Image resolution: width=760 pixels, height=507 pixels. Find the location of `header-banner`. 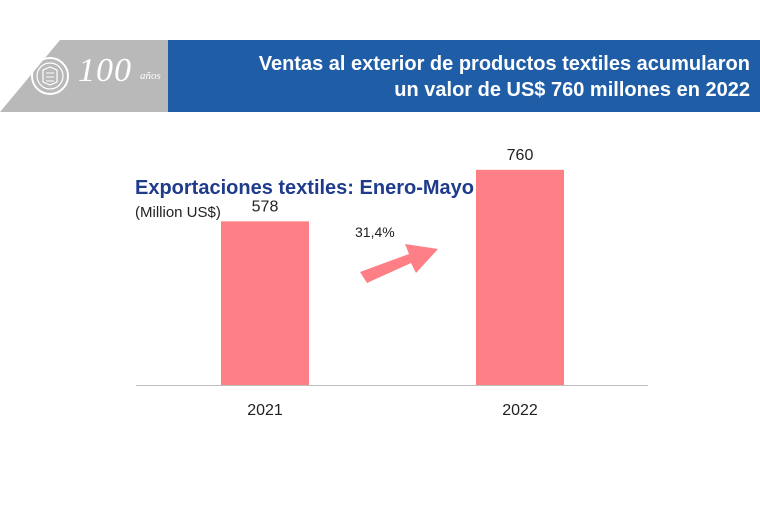

header-banner is located at coordinates (464, 76).